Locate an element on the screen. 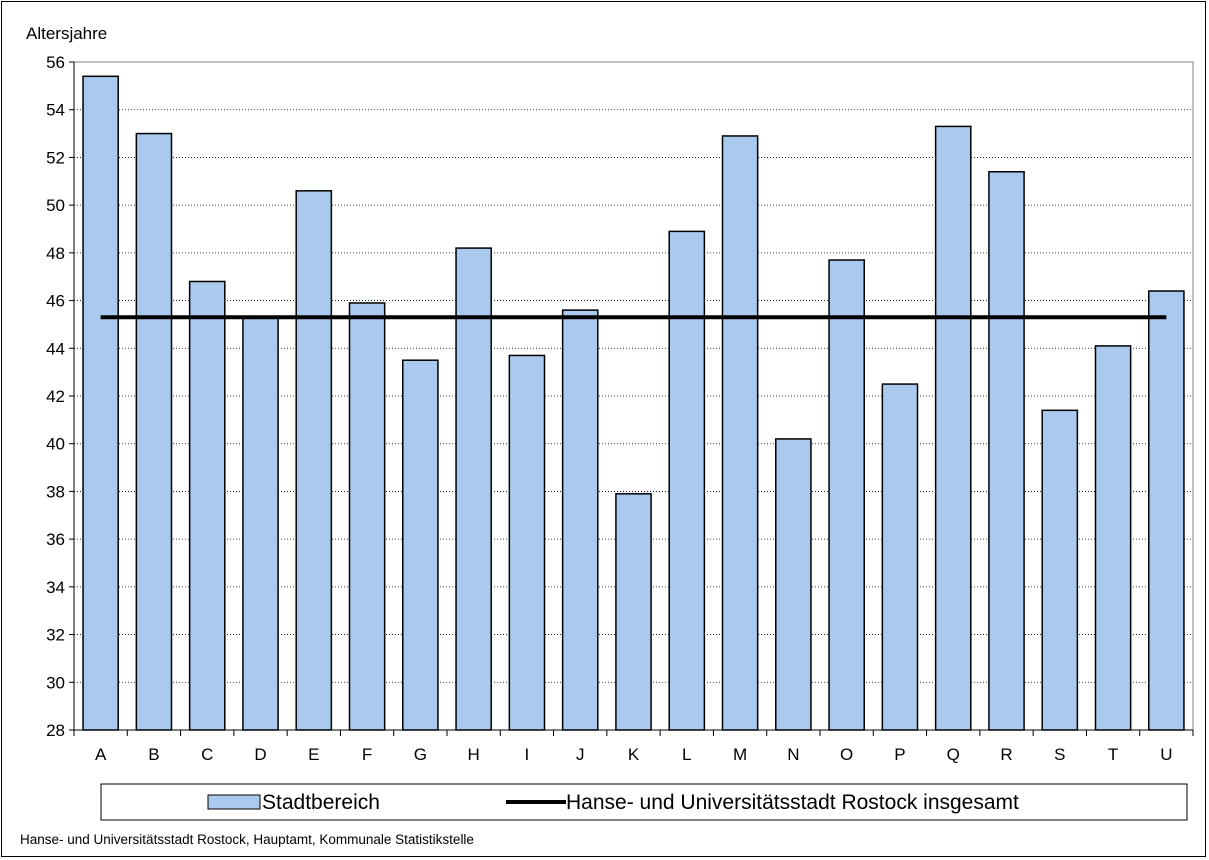 This screenshot has width=1209, height=860. bar-D is located at coordinates (260, 523).